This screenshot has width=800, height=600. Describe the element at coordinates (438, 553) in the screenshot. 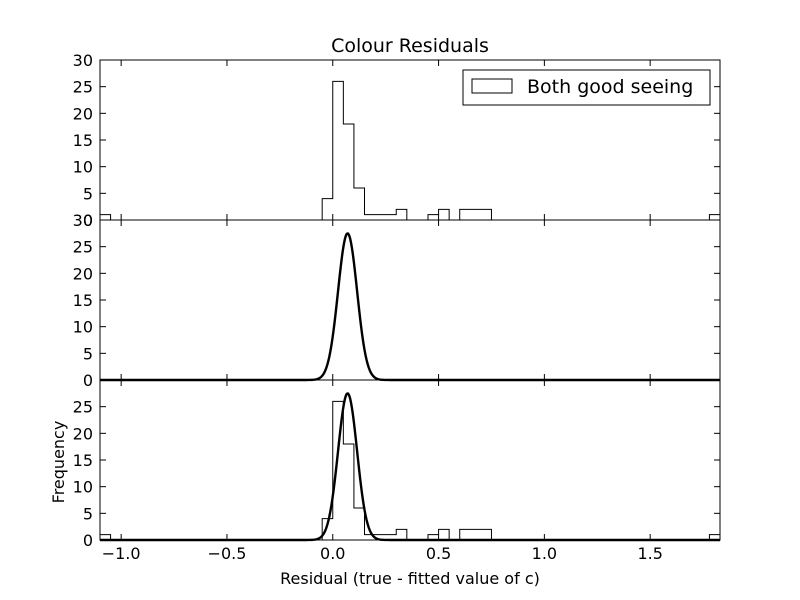

I see `x-tick-label: 0.5` at that location.